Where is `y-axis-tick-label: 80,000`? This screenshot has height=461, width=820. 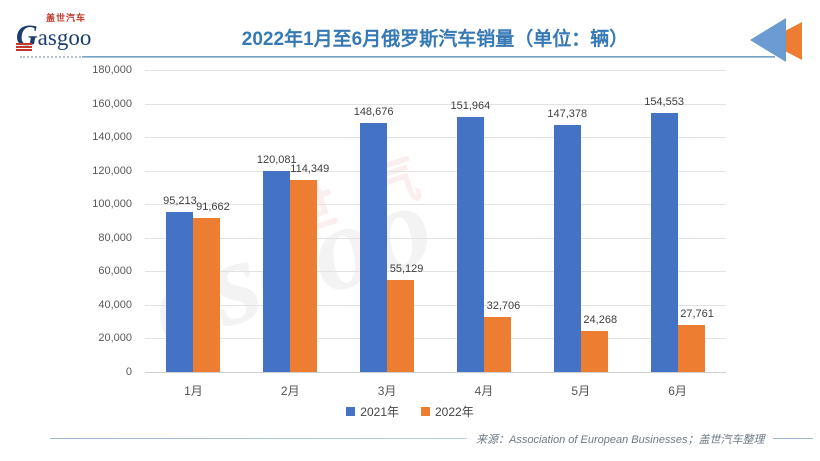 y-axis-tick-label: 80,000 is located at coordinates (115, 237).